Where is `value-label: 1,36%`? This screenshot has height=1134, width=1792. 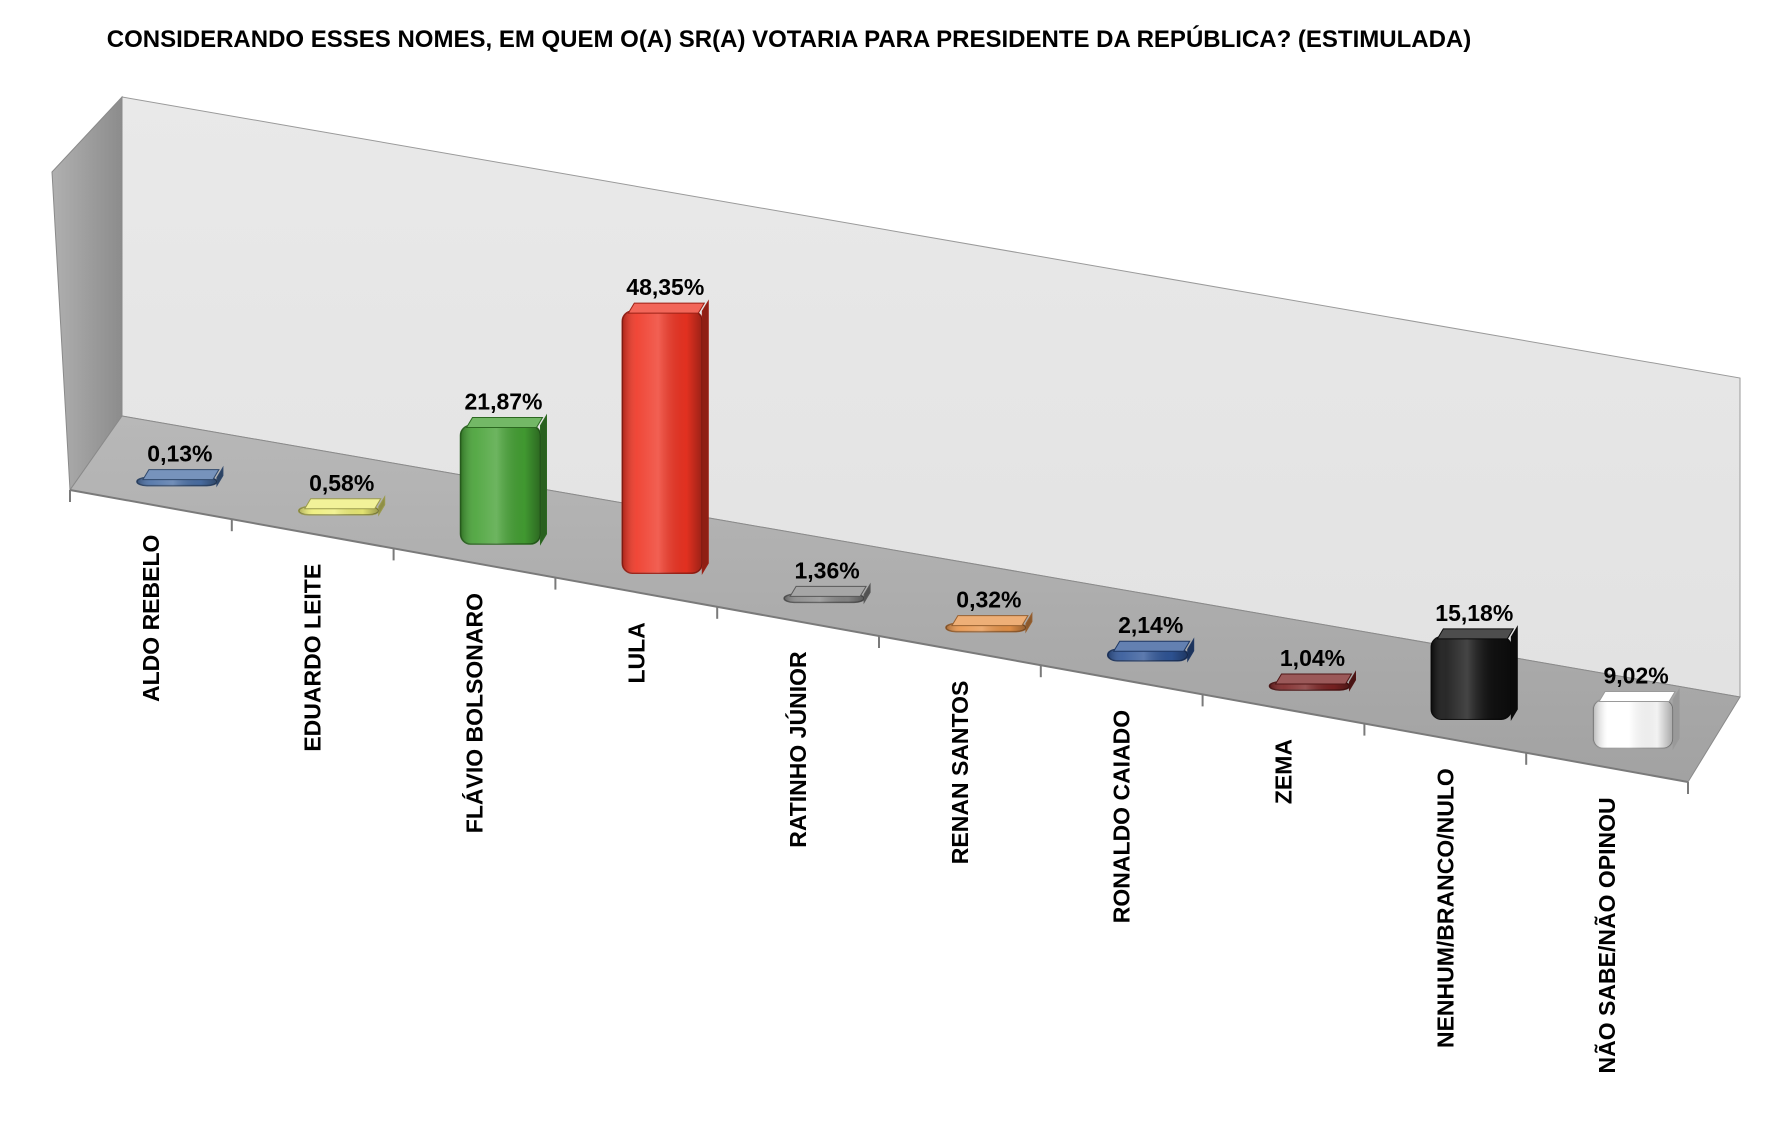
value-label: 1,36% is located at coordinates (826, 570).